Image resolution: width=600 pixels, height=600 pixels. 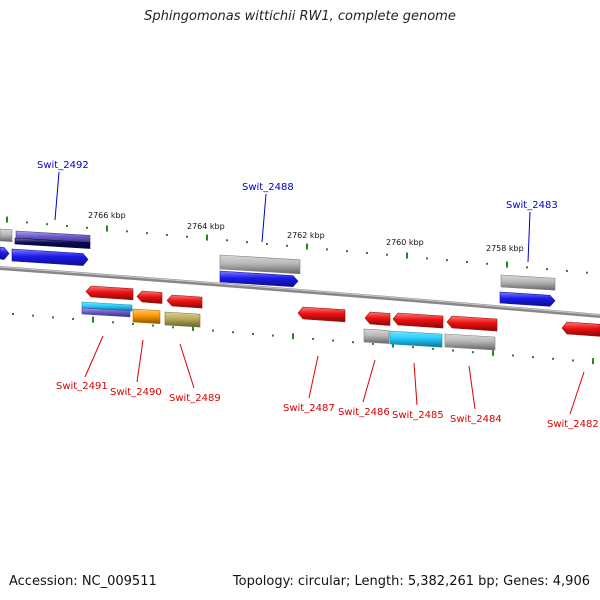 What do you see at coordinates (573, 424) in the screenshot?
I see `gene-label-reverse: Swit_2482` at bounding box center [573, 424].